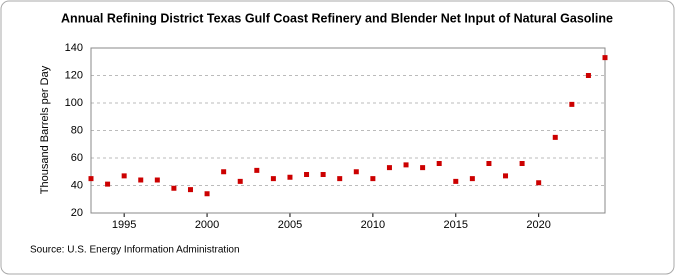 This screenshot has height=280, width=675. I want to click on y-tick-label: 20, so click(77, 213).